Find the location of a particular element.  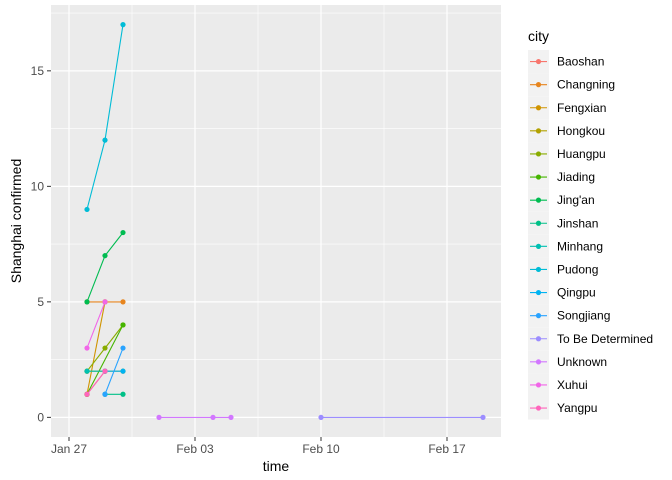

legend-item: Songjiang is located at coordinates (569, 316).